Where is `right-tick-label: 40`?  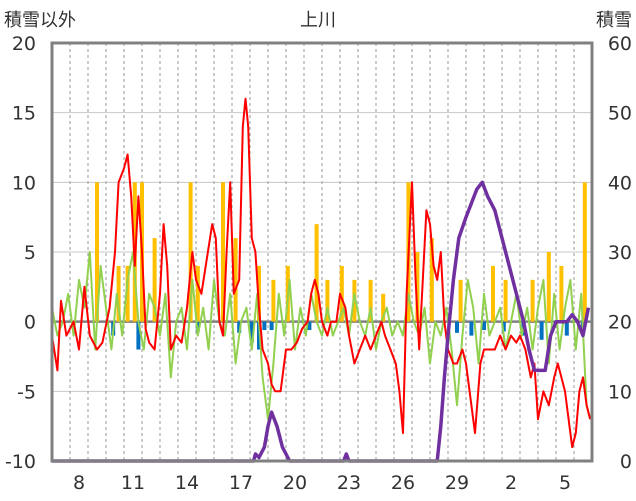
right-tick-label: 40 is located at coordinates (620, 183).